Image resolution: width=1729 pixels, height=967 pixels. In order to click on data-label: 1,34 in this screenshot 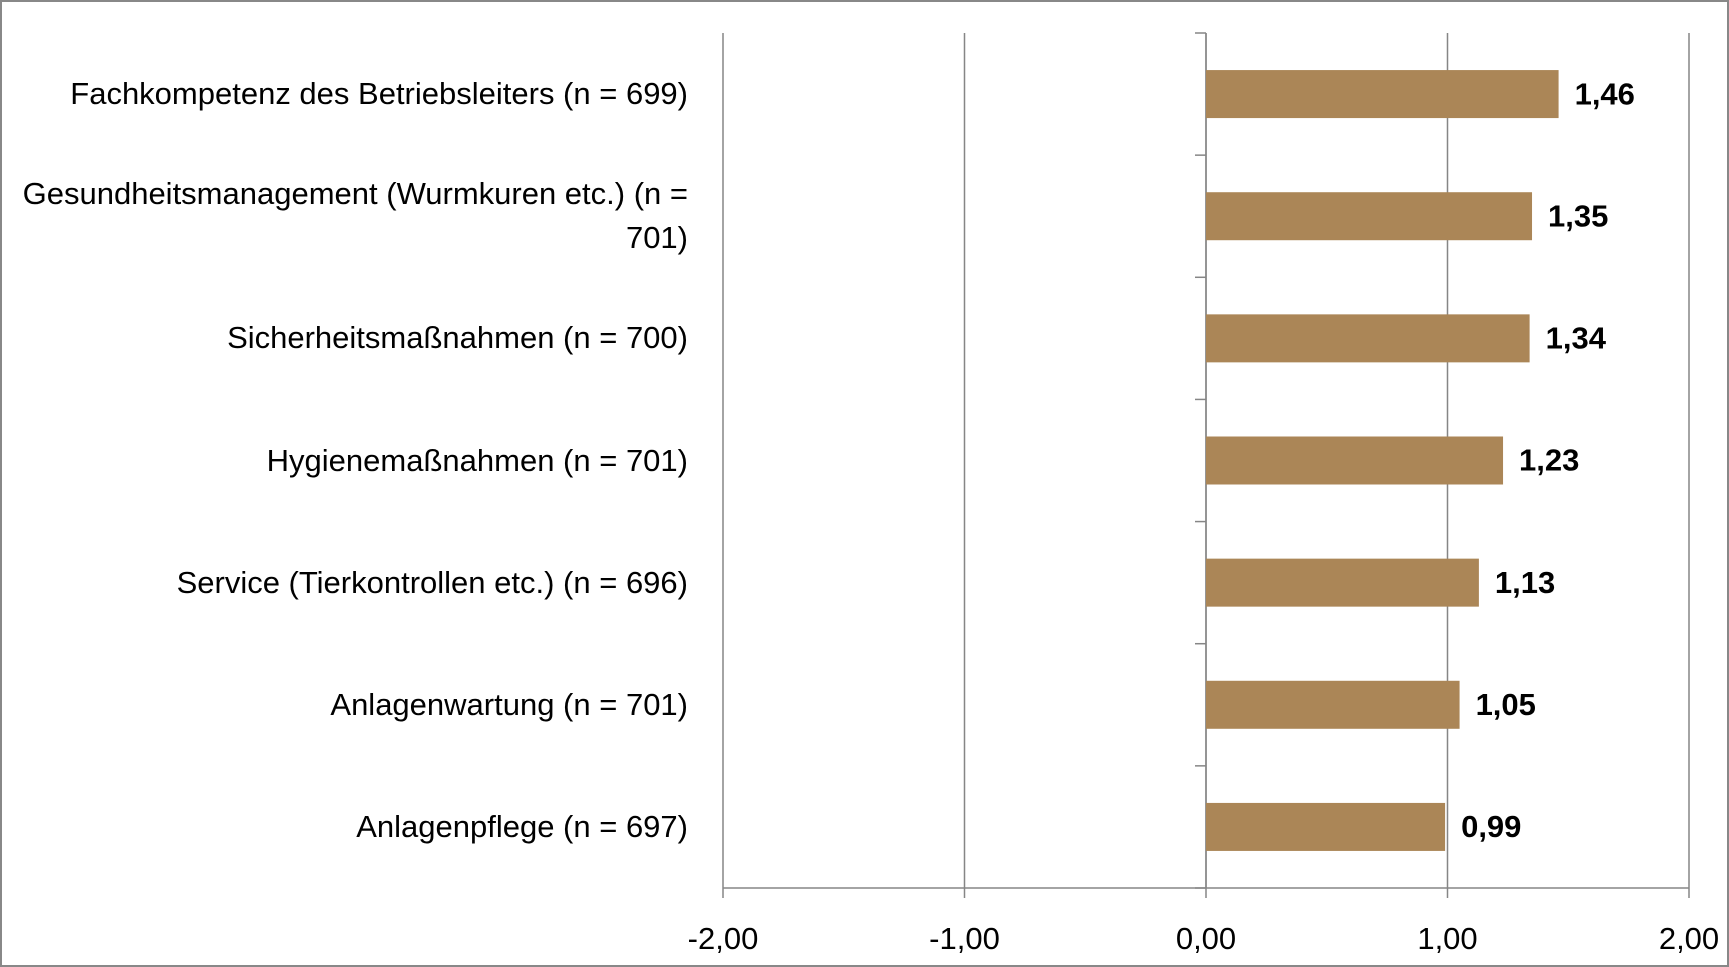, I will do `click(1576, 338)`.